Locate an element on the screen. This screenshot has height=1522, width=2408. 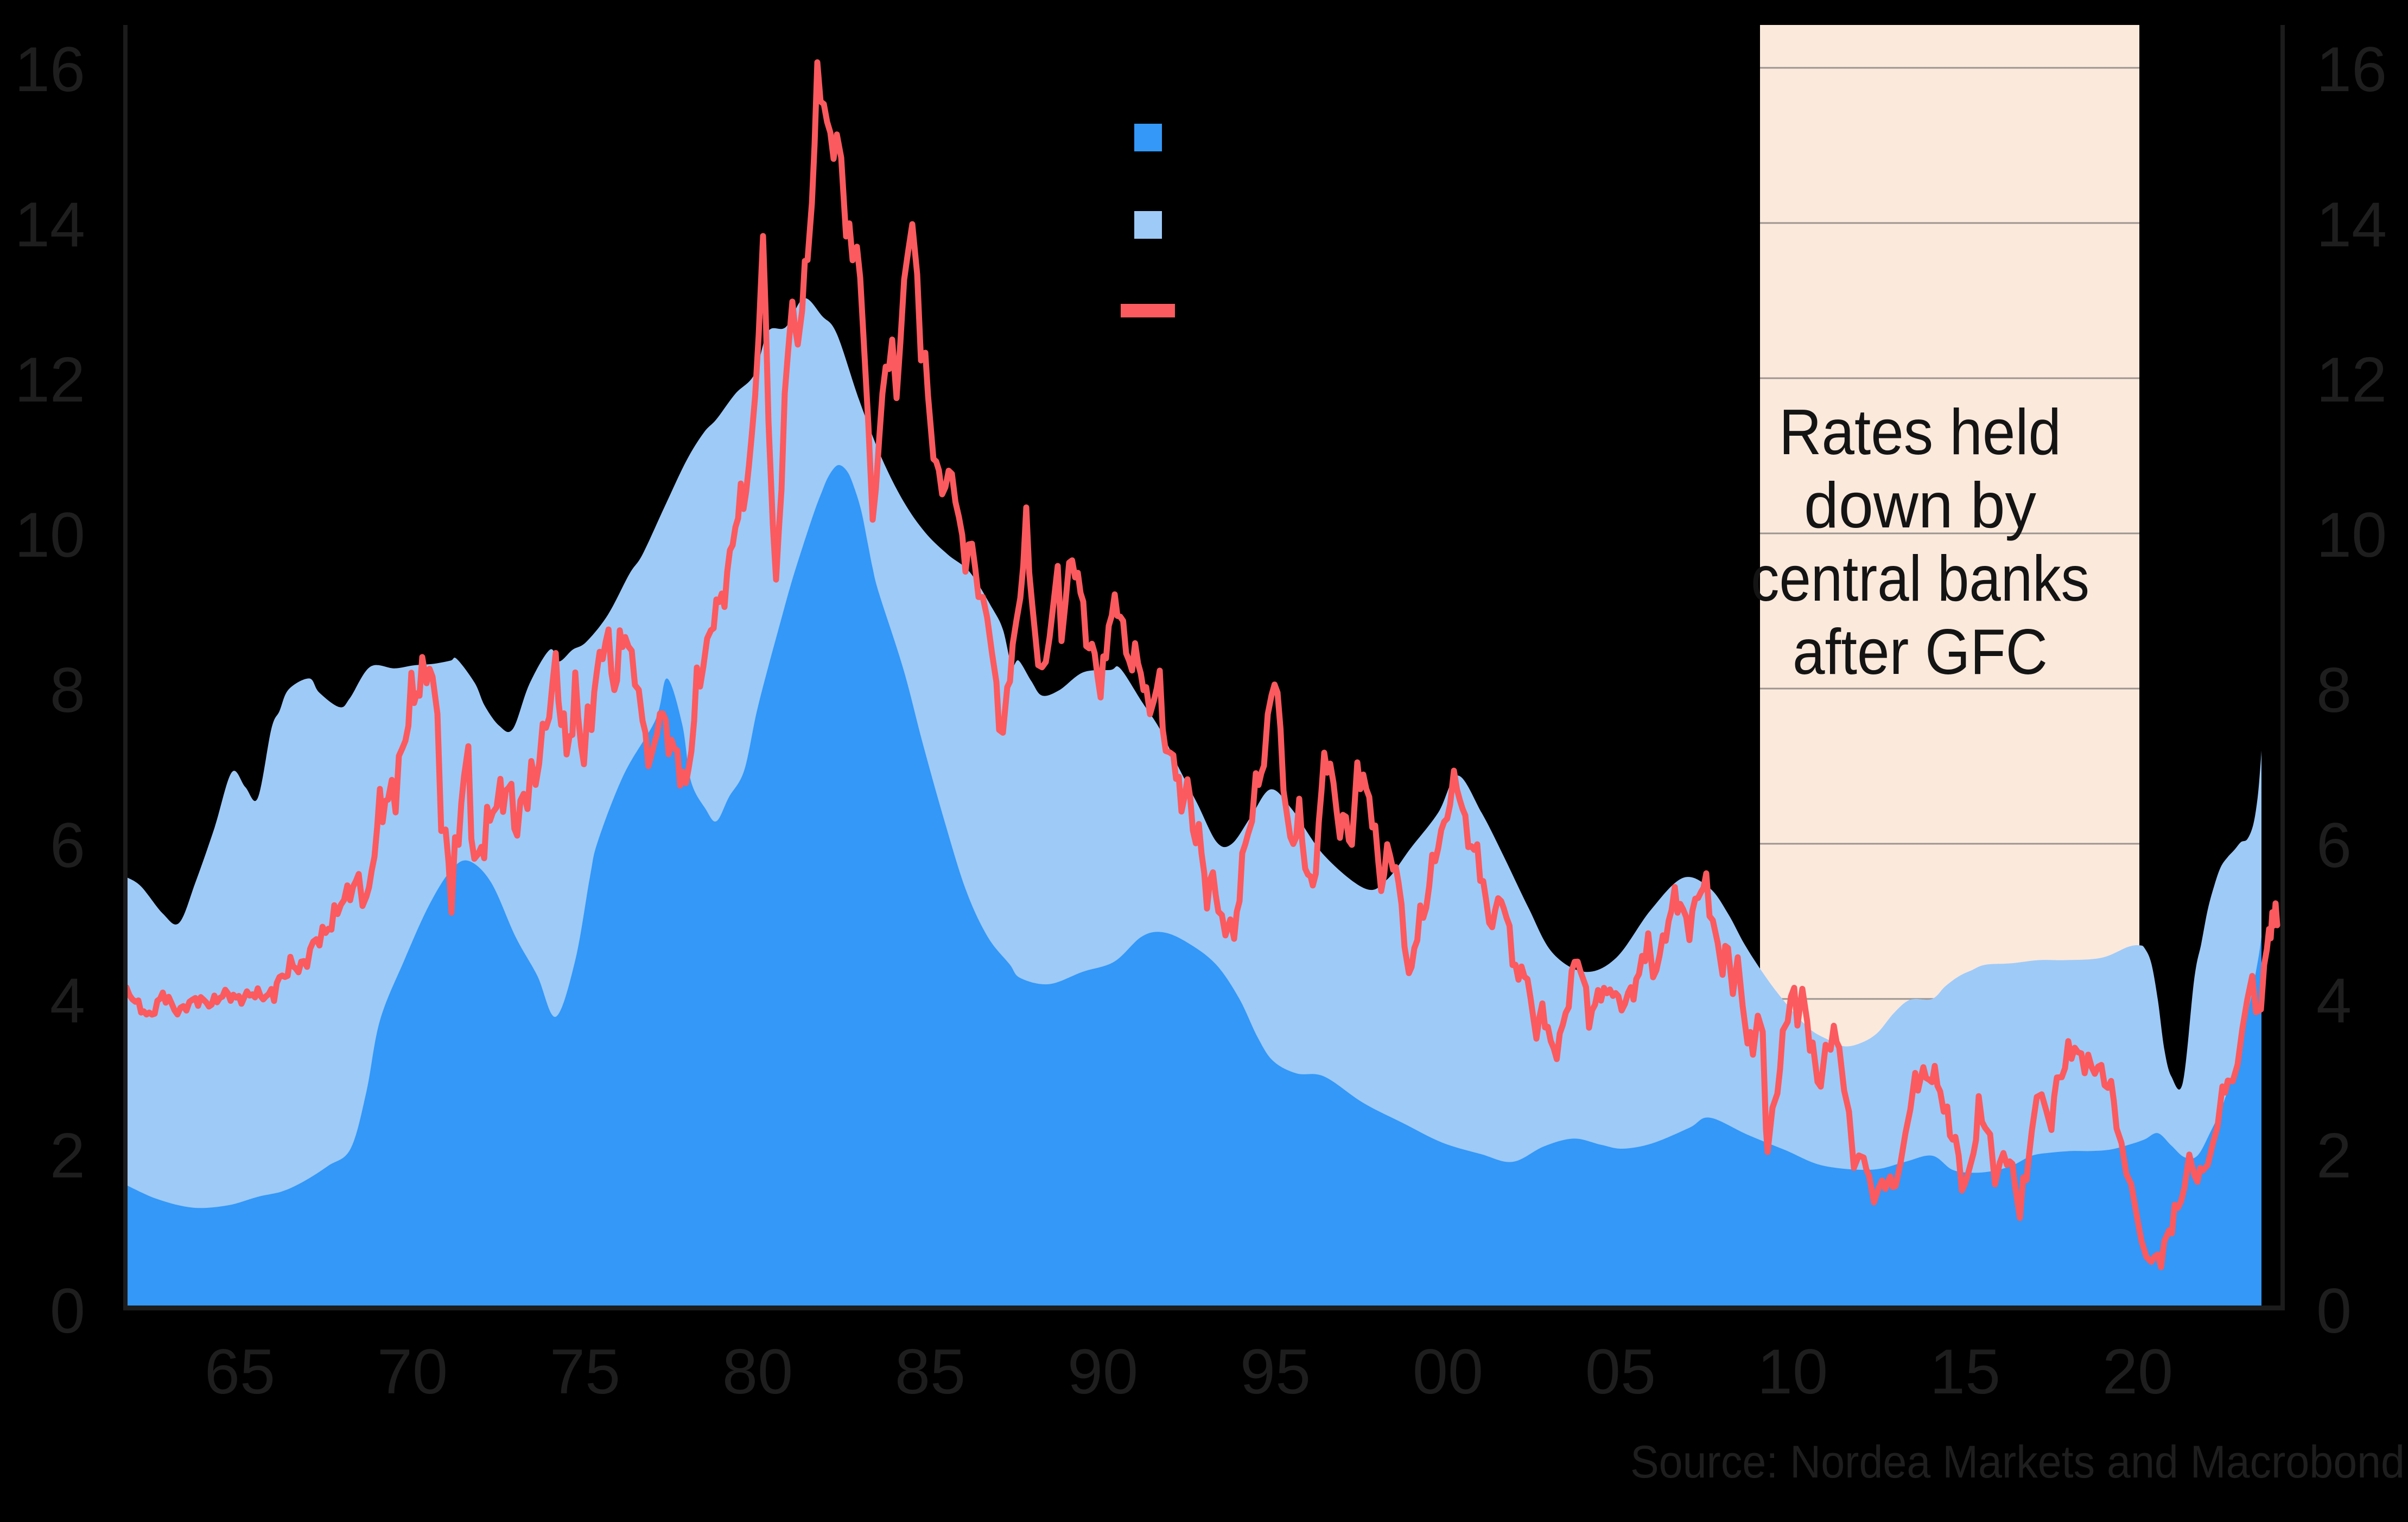
svg-text: 15 is located at coordinates (1965, 1371).